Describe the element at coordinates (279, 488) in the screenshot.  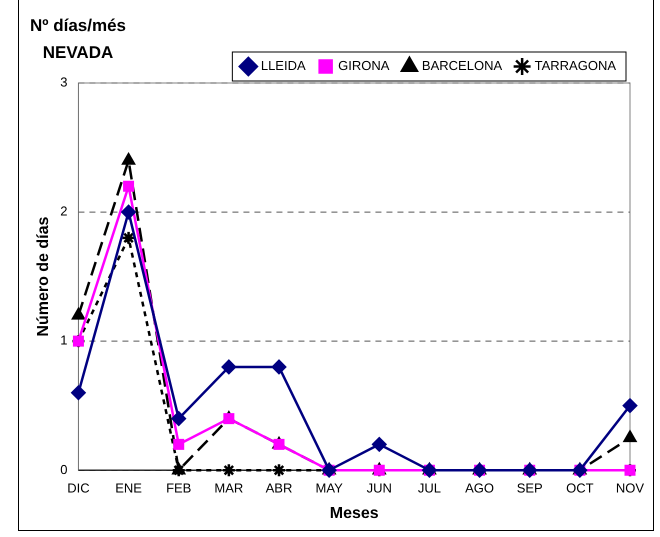
I see `x-tick-label: ABR` at that location.